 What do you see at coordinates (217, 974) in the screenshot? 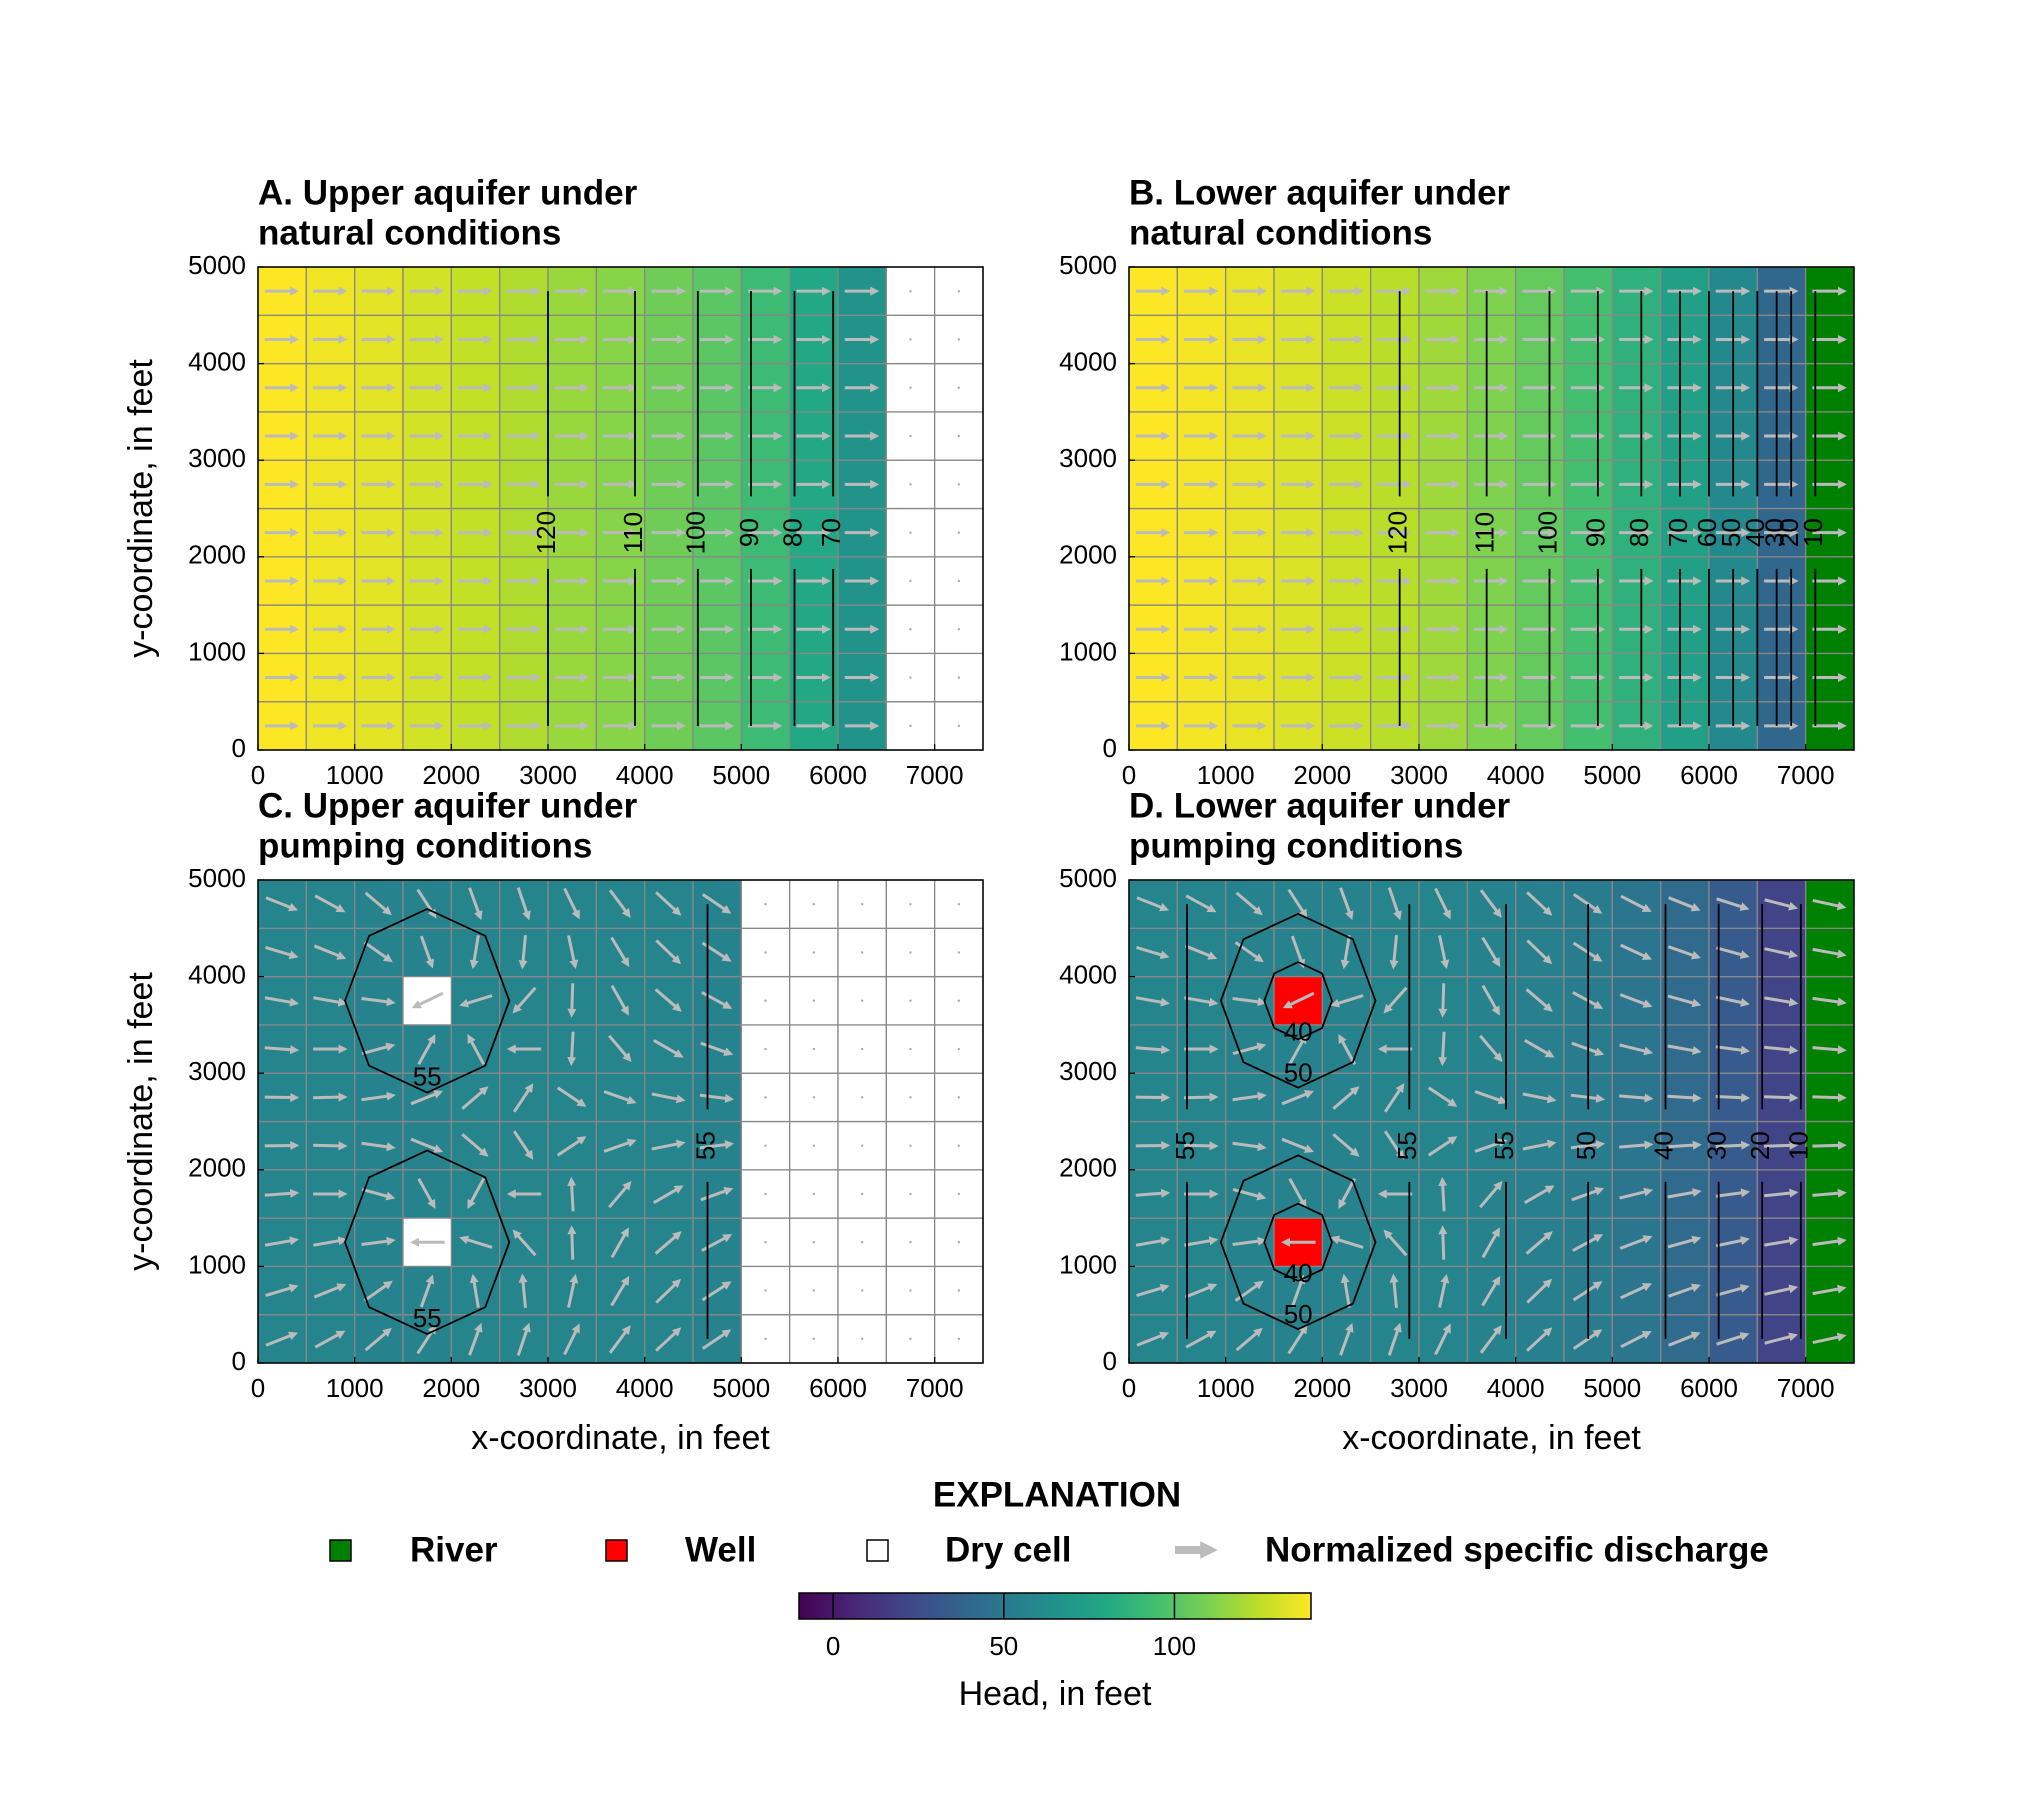
I see `y-tick-label: 4000` at bounding box center [217, 974].